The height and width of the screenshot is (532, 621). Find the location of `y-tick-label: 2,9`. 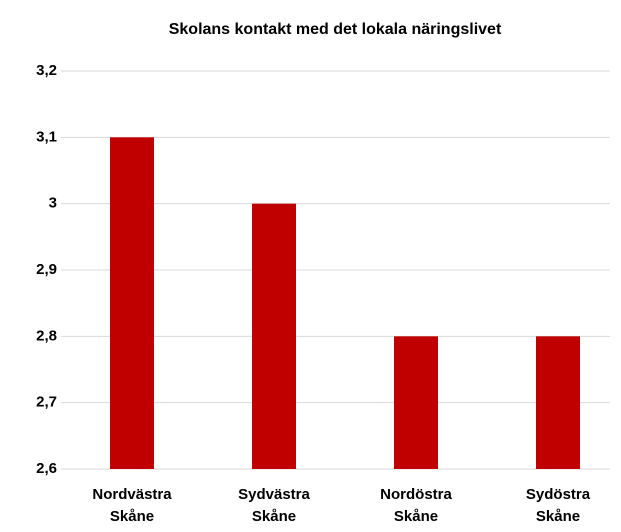

y-tick-label: 2,9 is located at coordinates (46, 269).